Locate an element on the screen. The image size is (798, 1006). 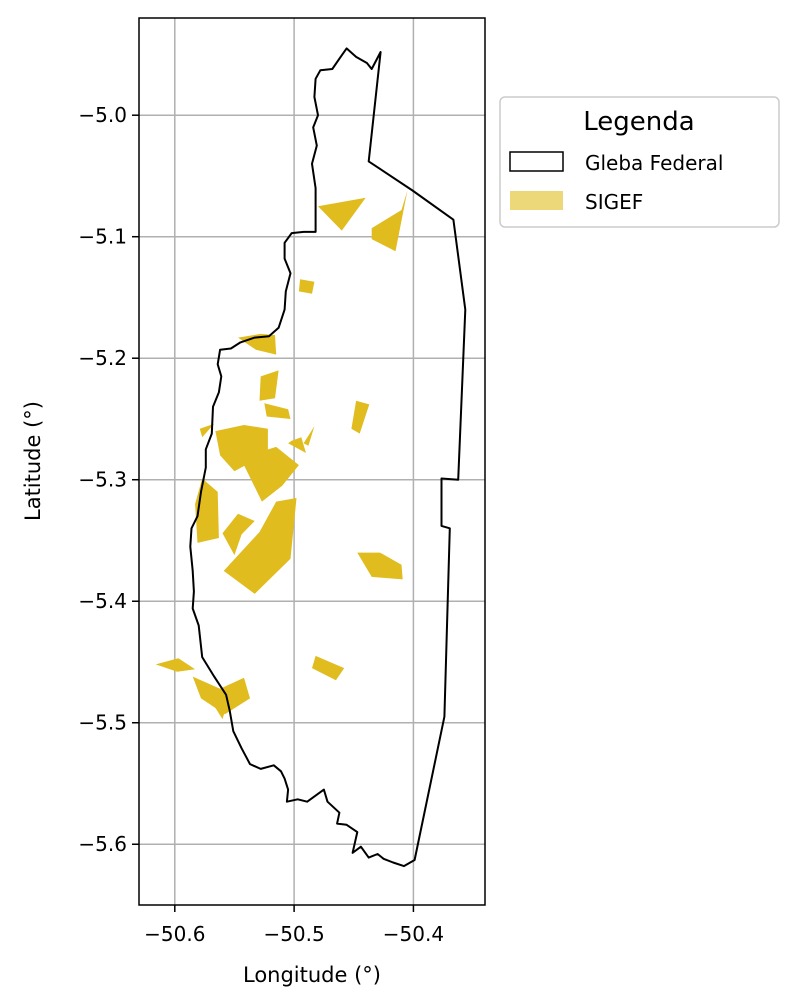
y-tick-label: −5.4 is located at coordinates (102, 601).